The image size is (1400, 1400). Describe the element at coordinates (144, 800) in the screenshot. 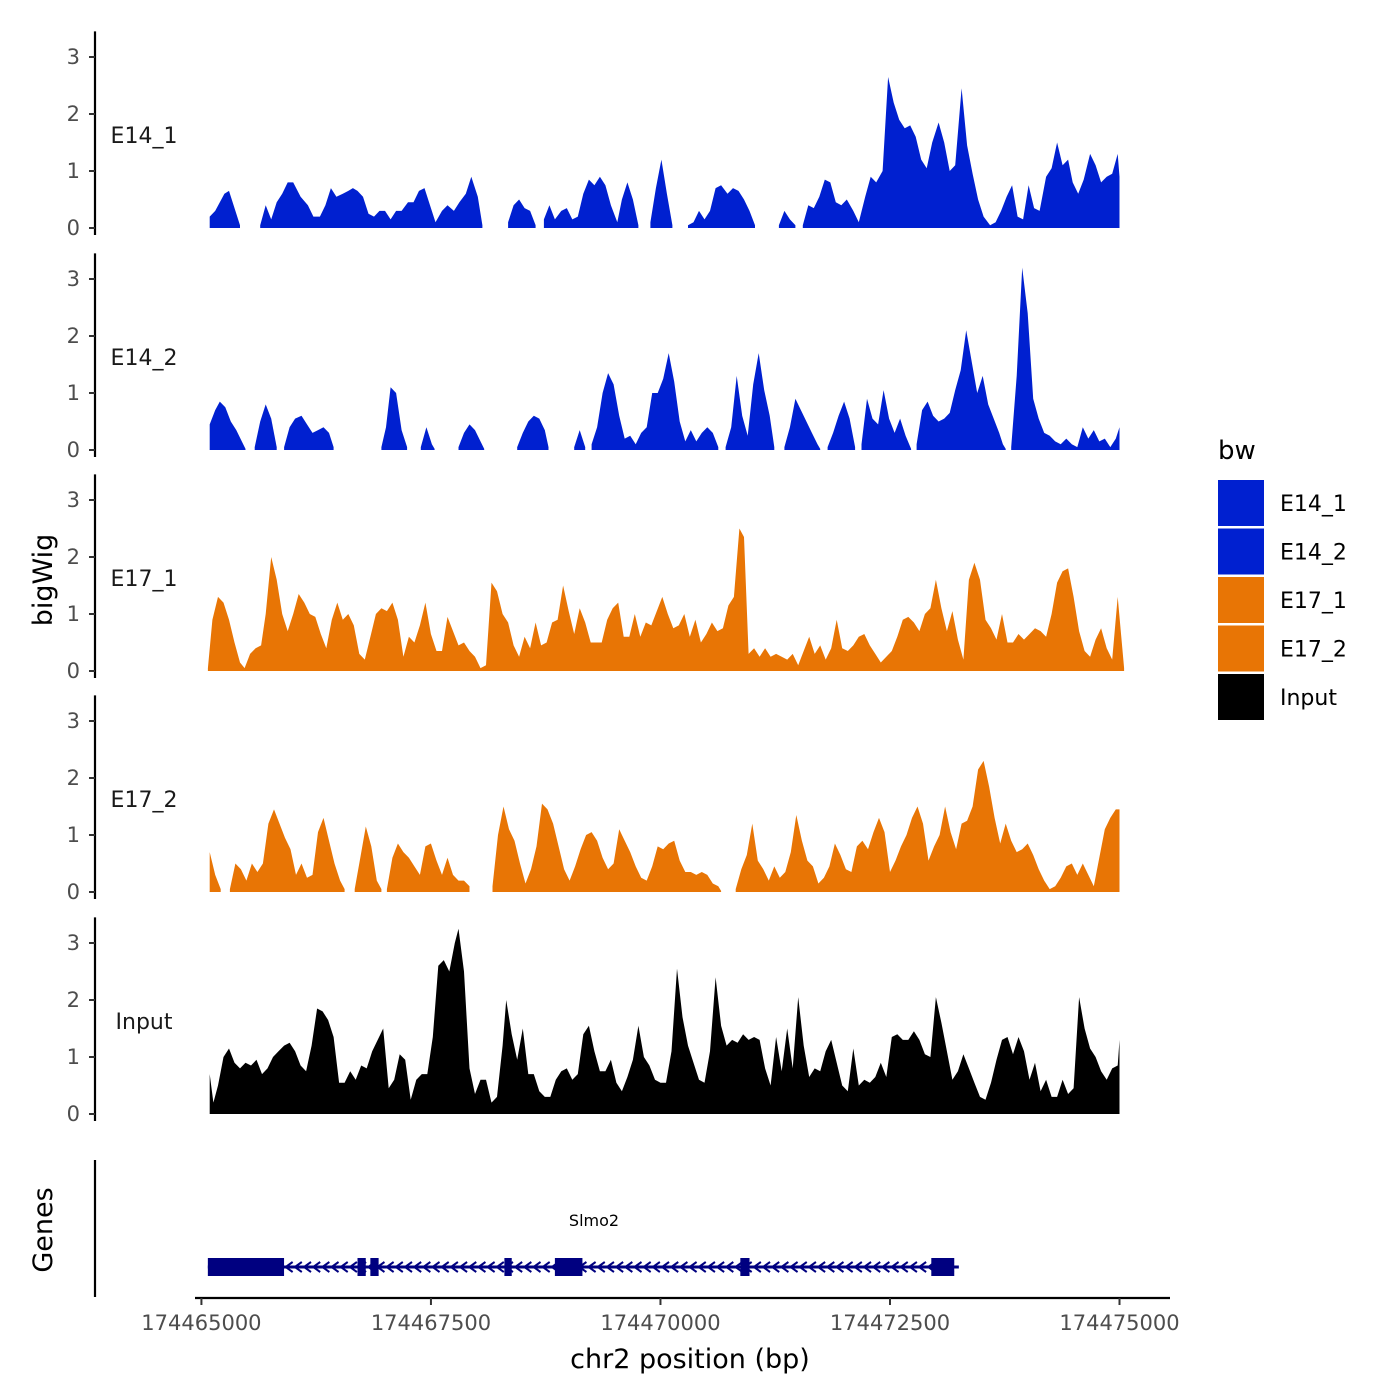

I see `track-label-E17_2: E17_2` at that location.